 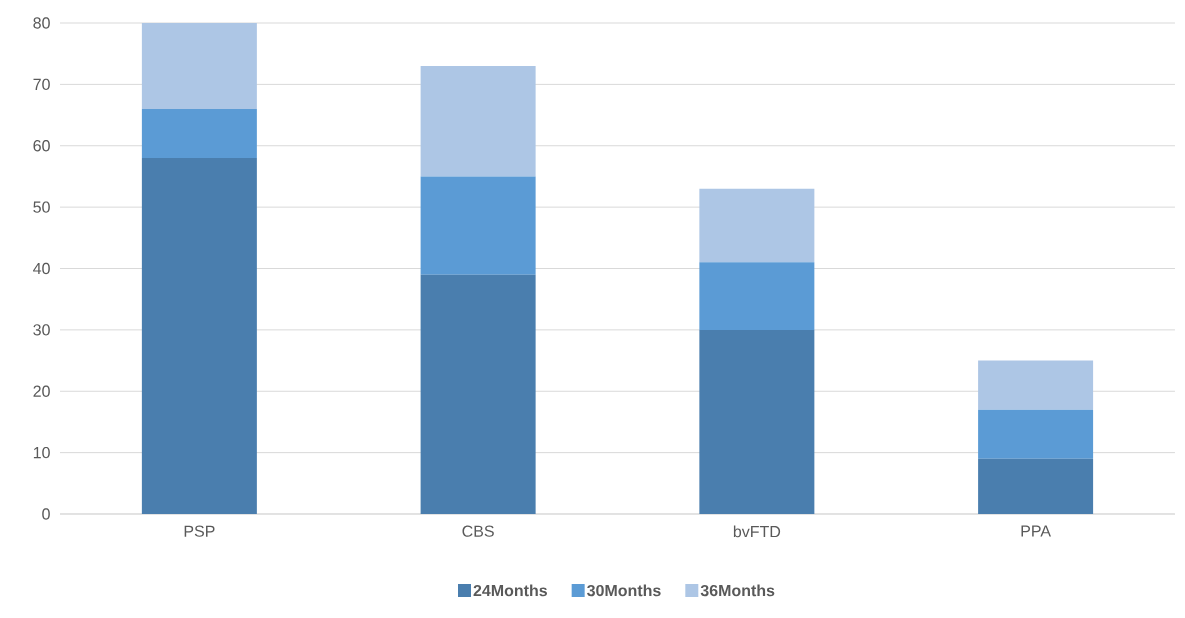 What do you see at coordinates (41, 146) in the screenshot?
I see `y-tick-label: 60` at bounding box center [41, 146].